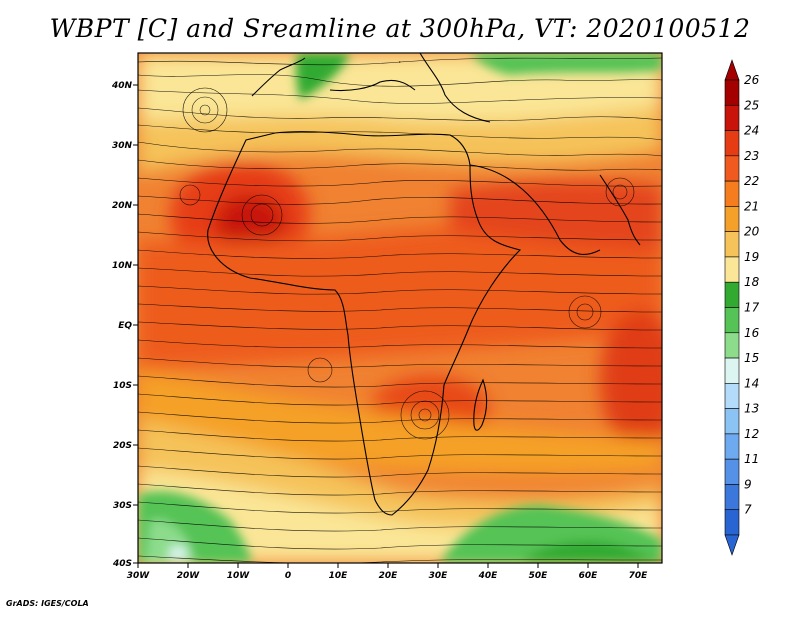  Describe the element at coordinates (751, 181) in the screenshot. I see `colorbar-label: 22` at that location.